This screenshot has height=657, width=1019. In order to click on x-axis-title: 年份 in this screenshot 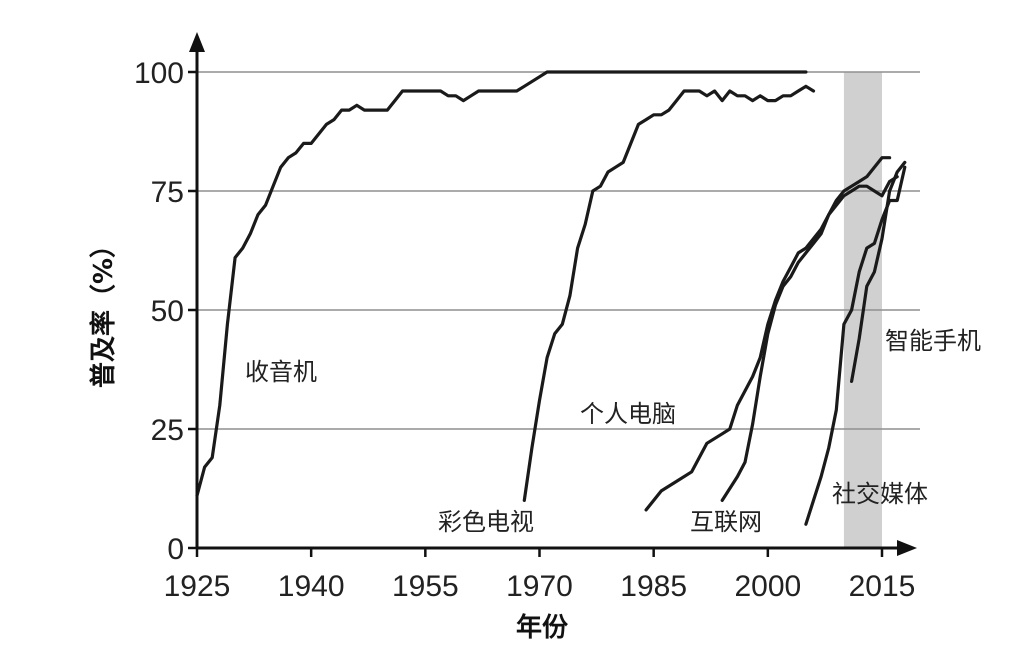, I will do `click(542, 627)`.